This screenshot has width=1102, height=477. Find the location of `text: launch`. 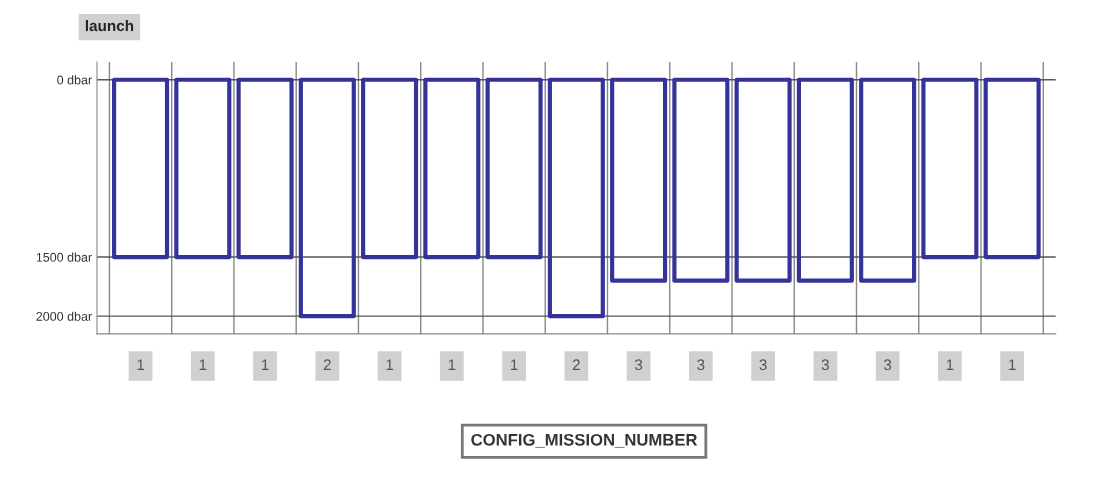

text: launch is located at coordinates (109, 25).